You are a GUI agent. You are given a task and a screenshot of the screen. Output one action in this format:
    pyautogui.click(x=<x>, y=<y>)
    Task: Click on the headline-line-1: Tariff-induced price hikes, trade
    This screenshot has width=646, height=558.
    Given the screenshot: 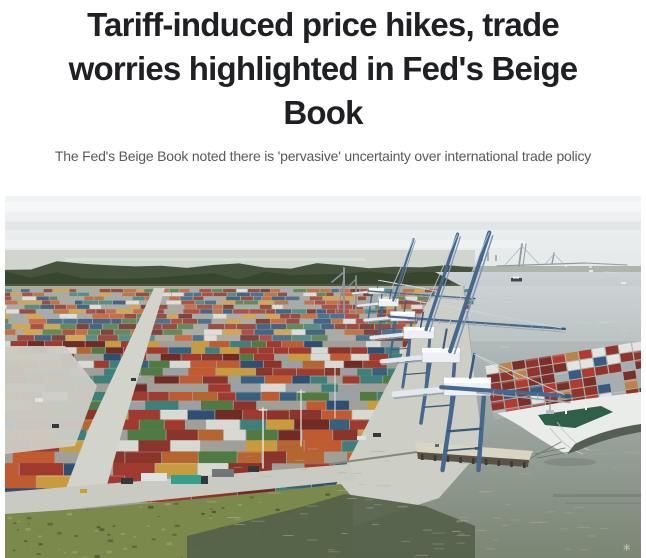 What is the action you would take?
    pyautogui.click(x=323, y=24)
    